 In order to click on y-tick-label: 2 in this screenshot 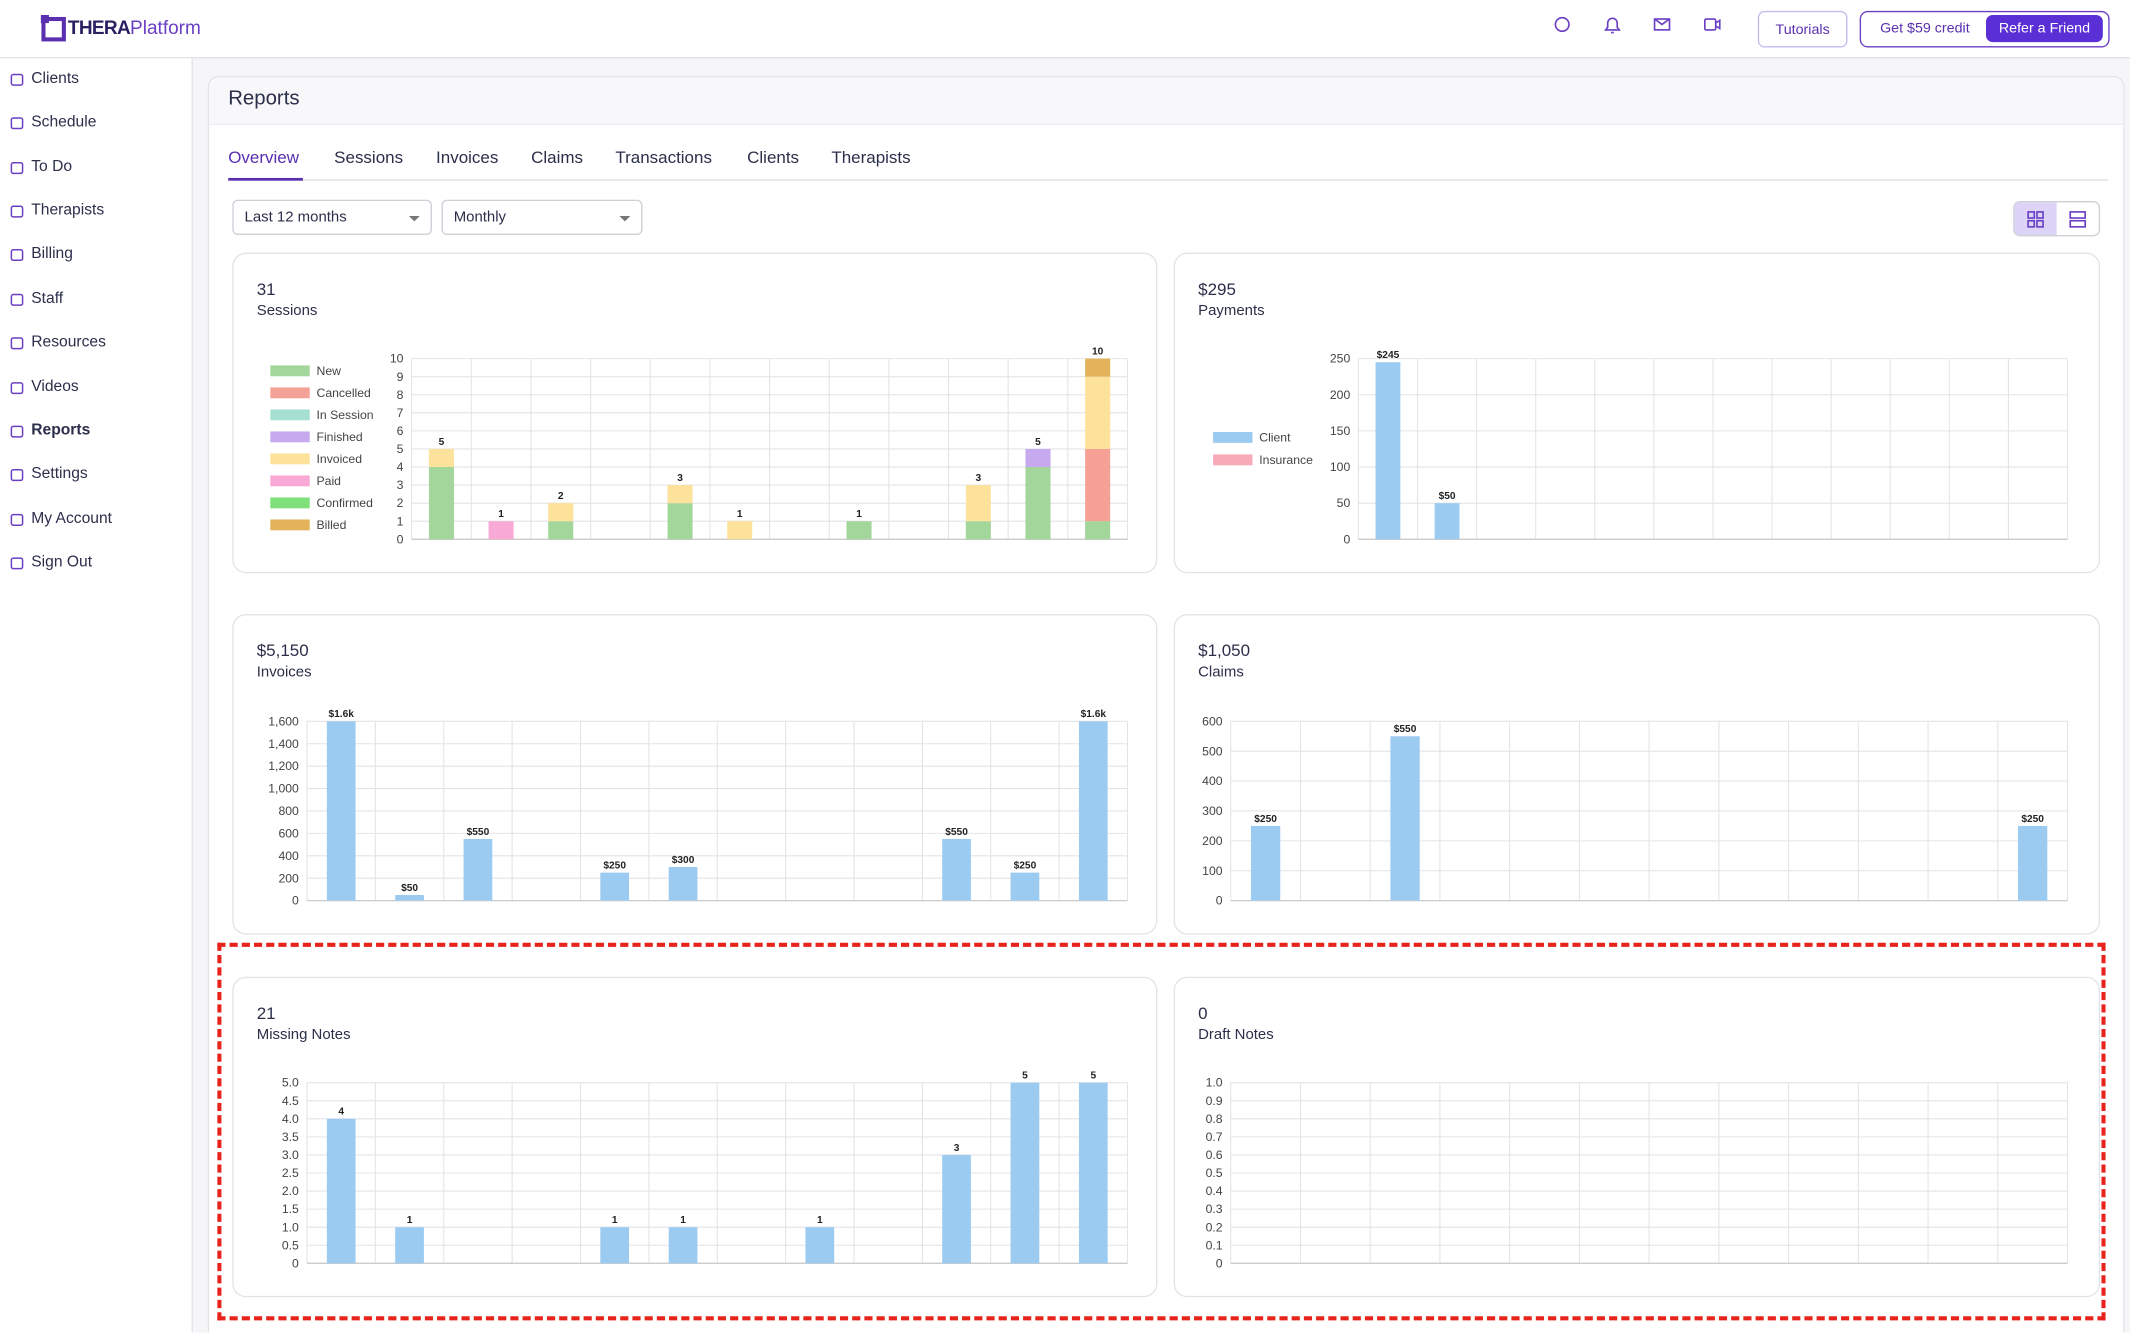, I will do `click(400, 503)`.